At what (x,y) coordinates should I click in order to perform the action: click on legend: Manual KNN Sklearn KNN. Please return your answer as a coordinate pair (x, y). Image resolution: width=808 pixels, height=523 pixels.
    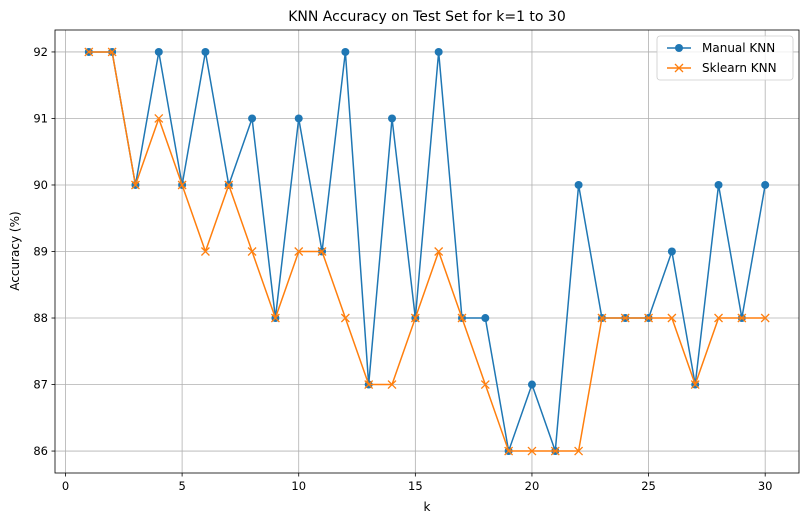
    Looking at the image, I should click on (725, 58).